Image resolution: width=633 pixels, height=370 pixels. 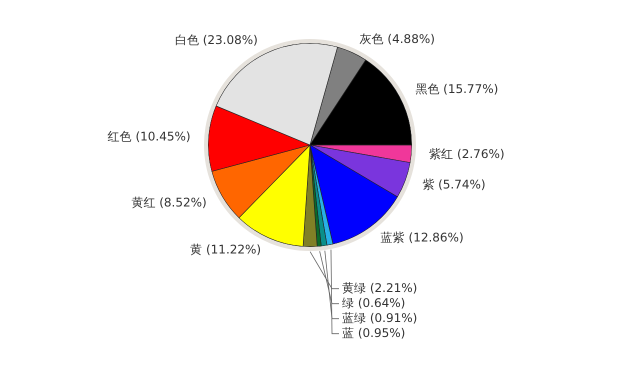 I want to click on slice-label: 黄 (11.22%), so click(x=226, y=249).